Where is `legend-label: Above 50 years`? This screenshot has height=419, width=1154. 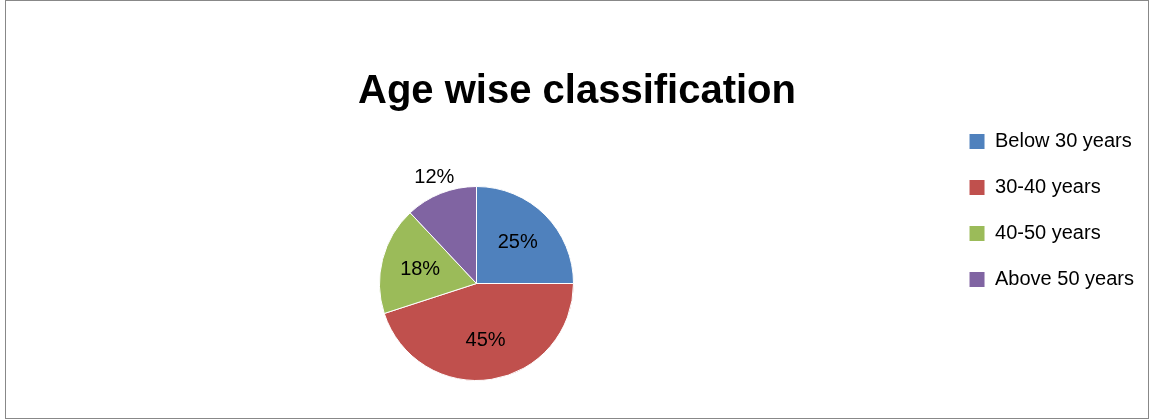 legend-label: Above 50 years is located at coordinates (1065, 278).